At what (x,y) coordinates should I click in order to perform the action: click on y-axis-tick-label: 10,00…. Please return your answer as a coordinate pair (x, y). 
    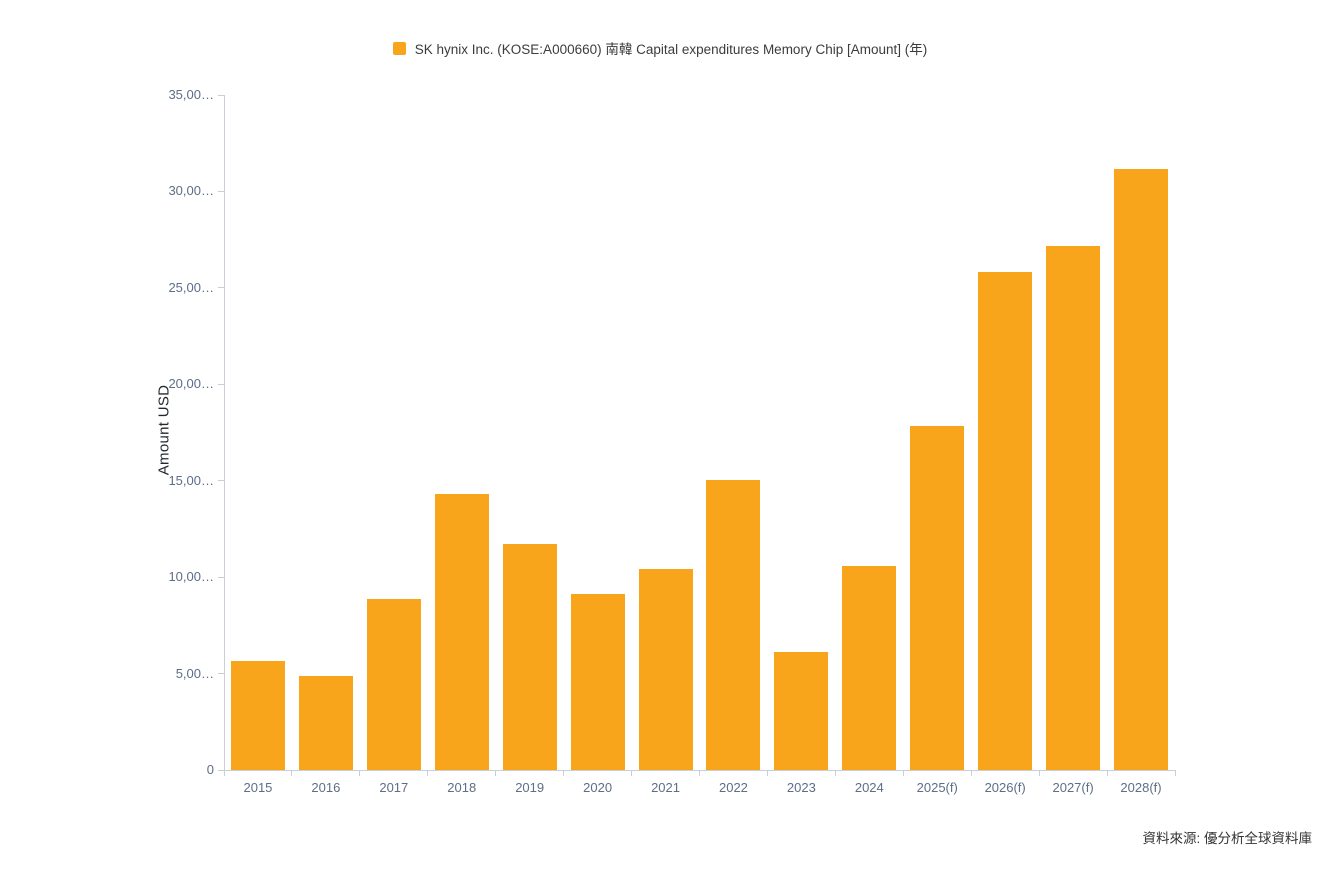
    Looking at the image, I should click on (191, 577).